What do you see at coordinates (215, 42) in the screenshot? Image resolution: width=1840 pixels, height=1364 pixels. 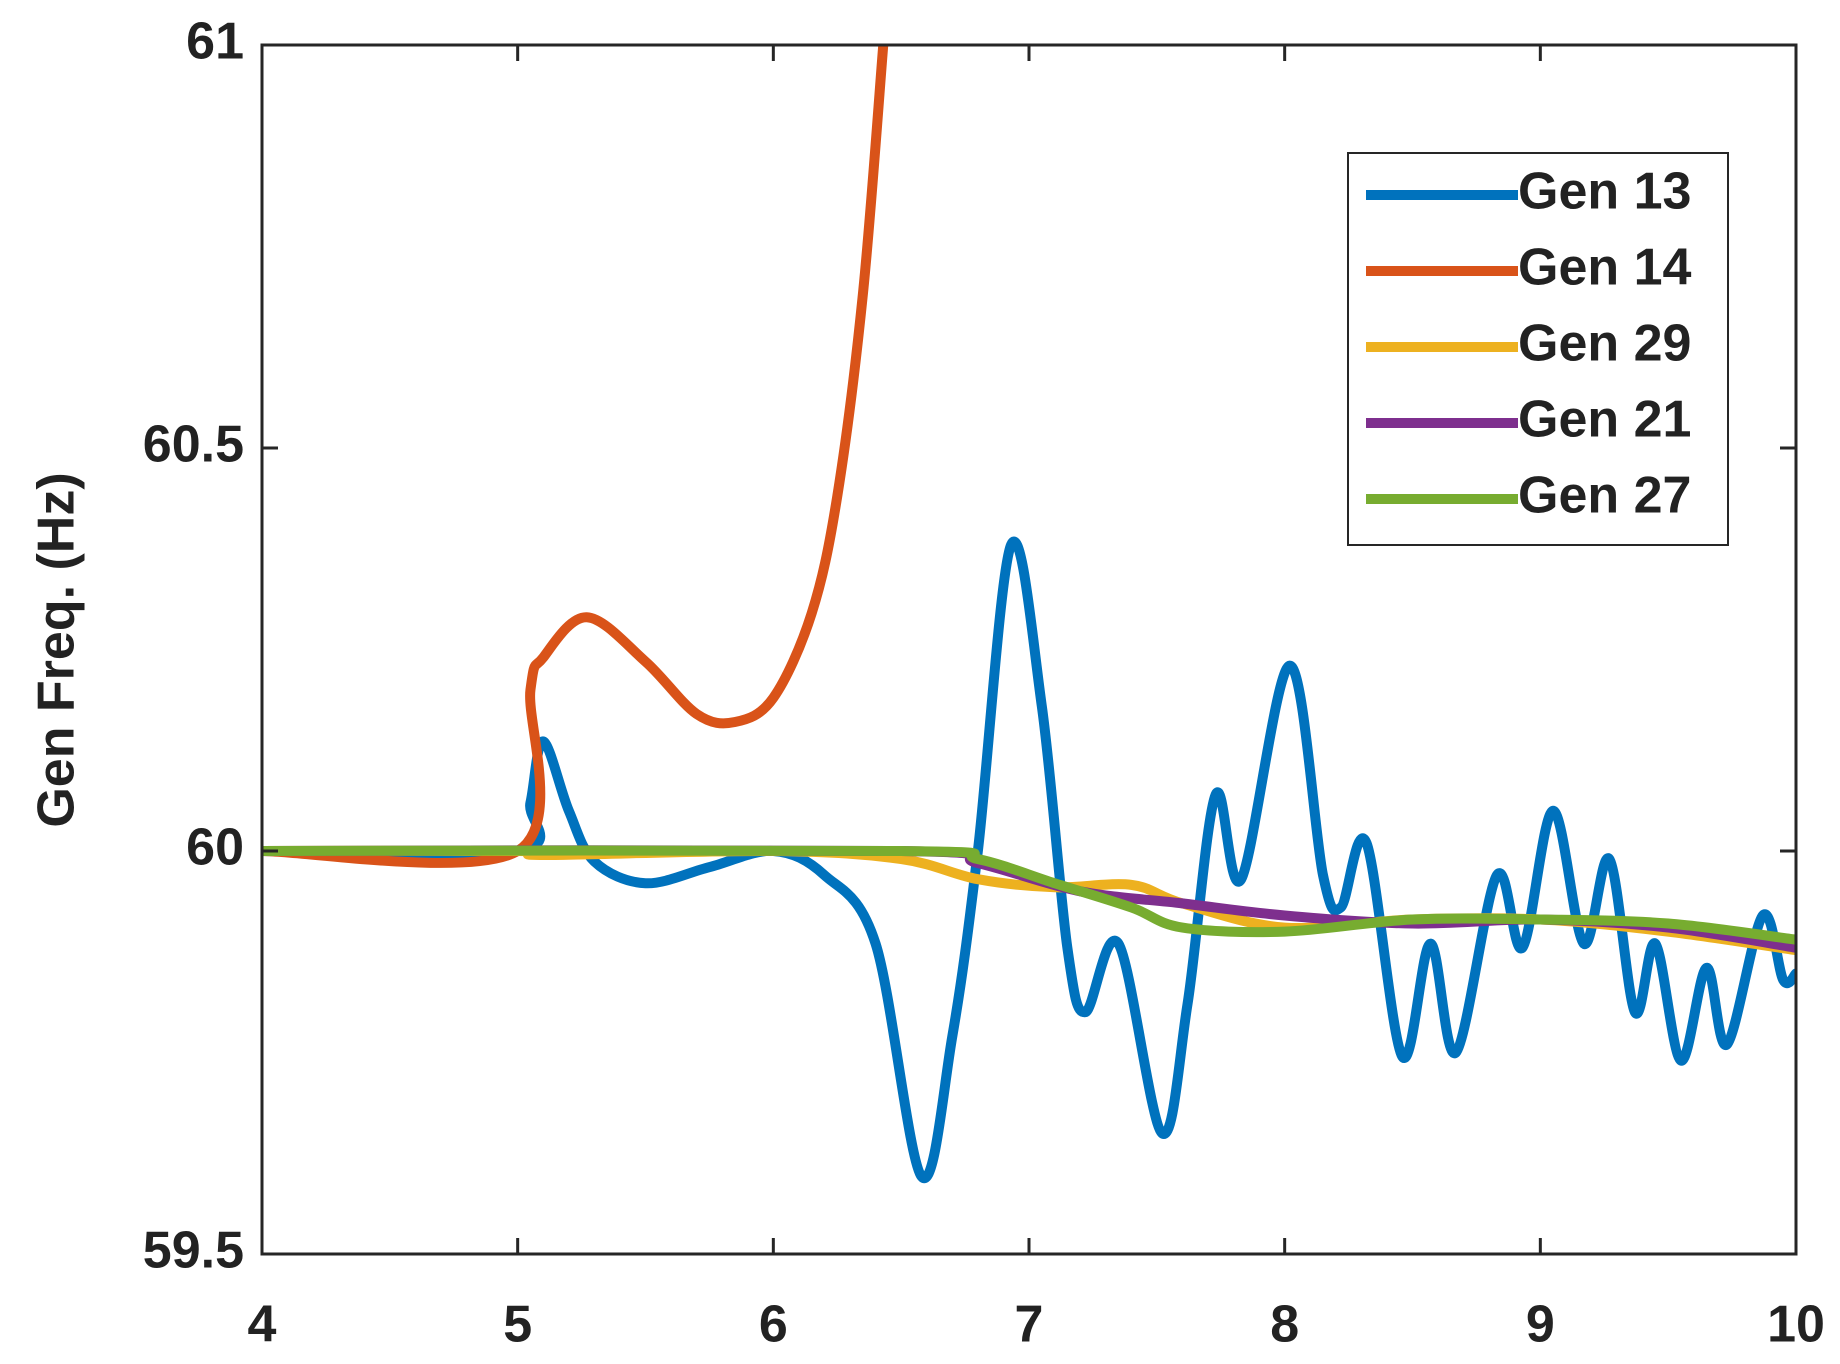 I see `y-tick-label: 61` at bounding box center [215, 42].